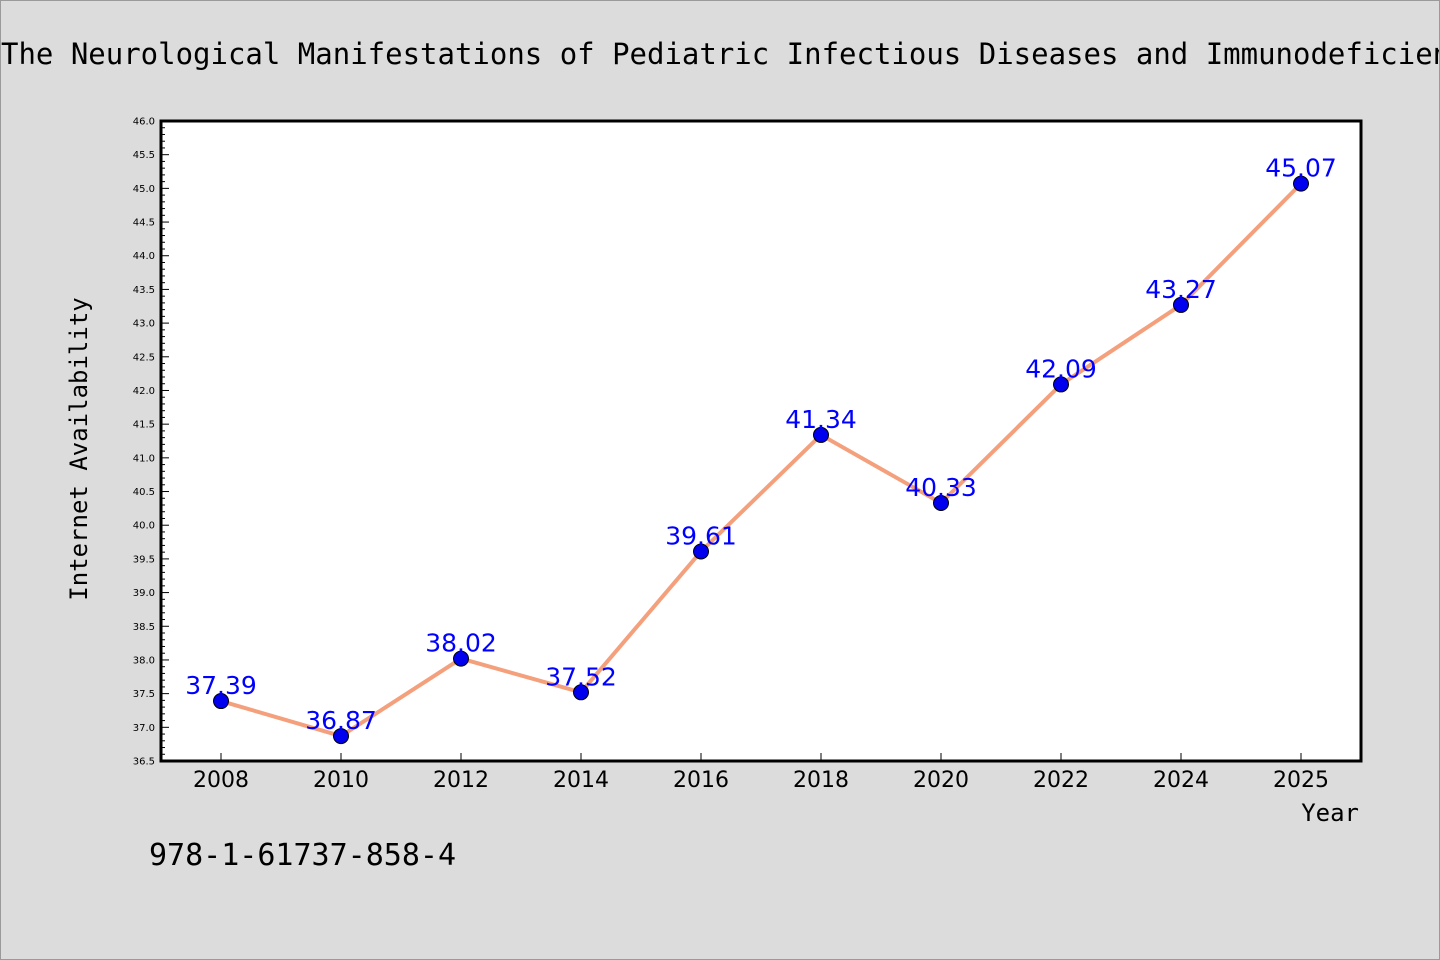 This screenshot has height=960, width=1440. What do you see at coordinates (144, 728) in the screenshot?
I see `y-tick-label: 37.0` at bounding box center [144, 728].